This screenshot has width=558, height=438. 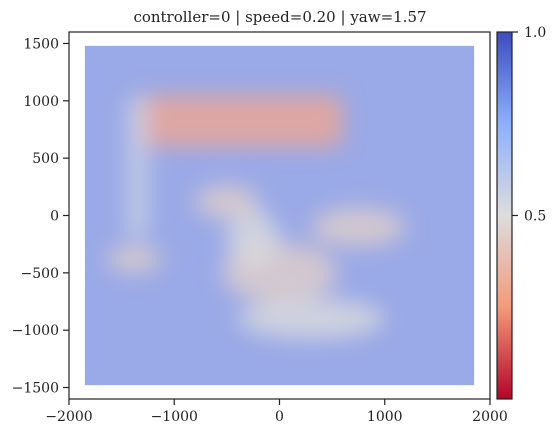 What do you see at coordinates (45, 159) in the screenshot?
I see `y-tick-label: 500` at bounding box center [45, 159].